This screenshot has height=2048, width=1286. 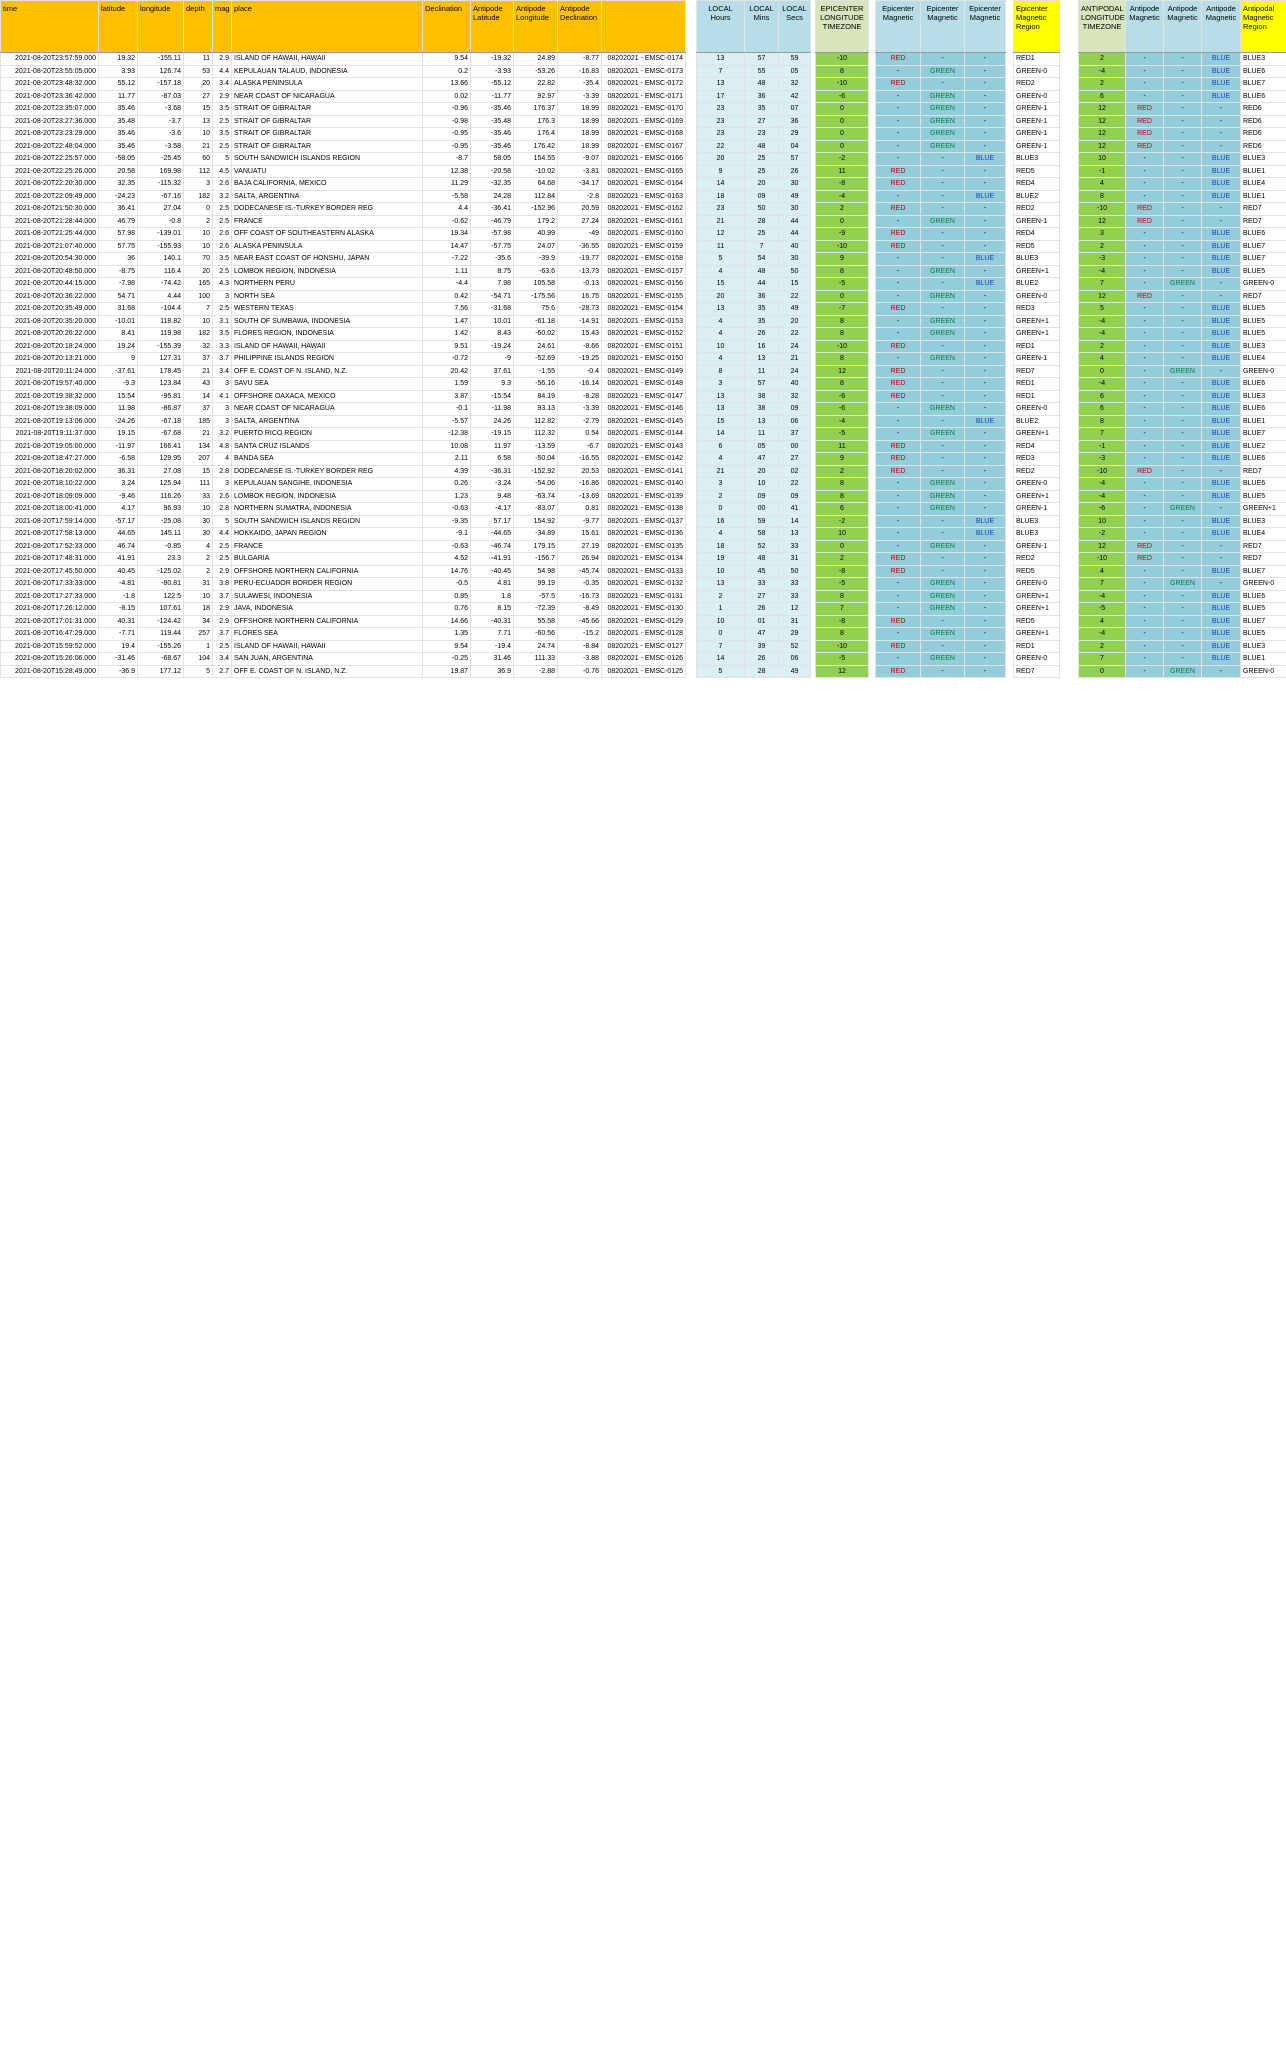 I want to click on cell: -9.77, so click(x=579, y=521).